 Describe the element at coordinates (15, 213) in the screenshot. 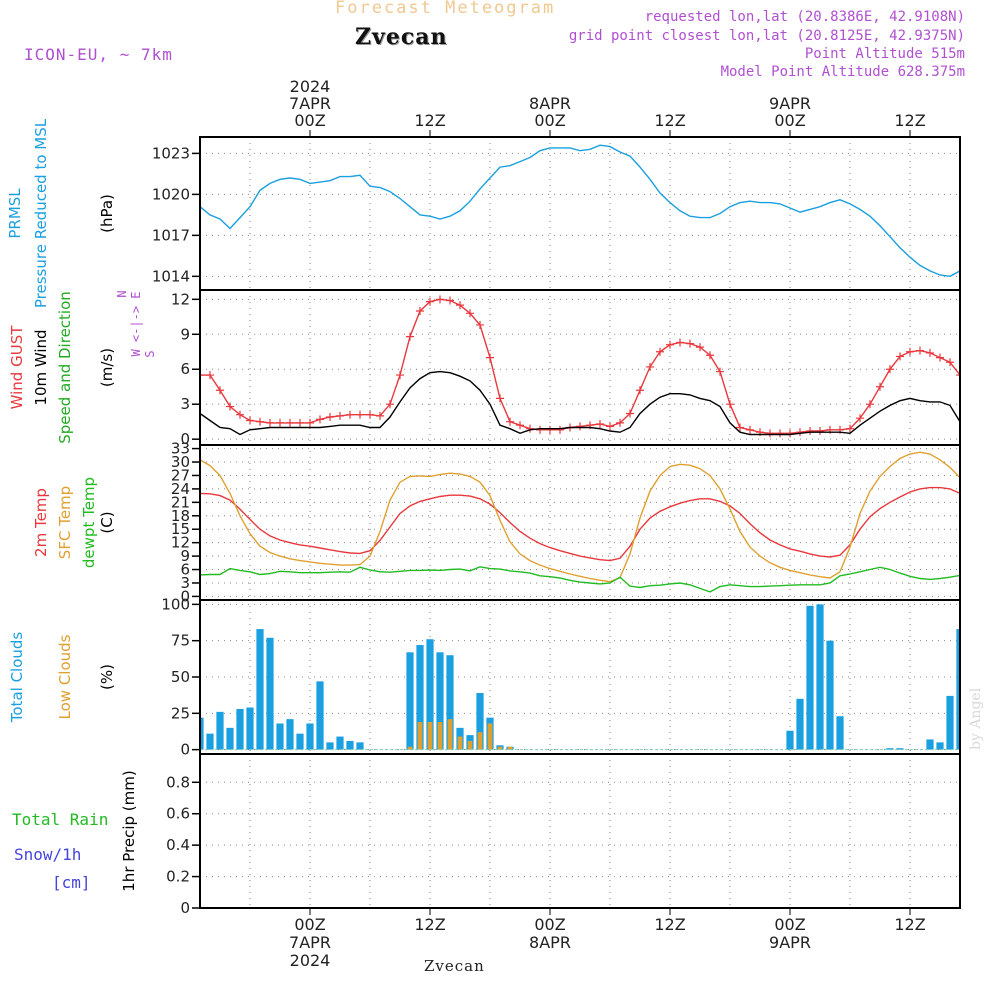

I see `axis-label: PRMSL` at that location.